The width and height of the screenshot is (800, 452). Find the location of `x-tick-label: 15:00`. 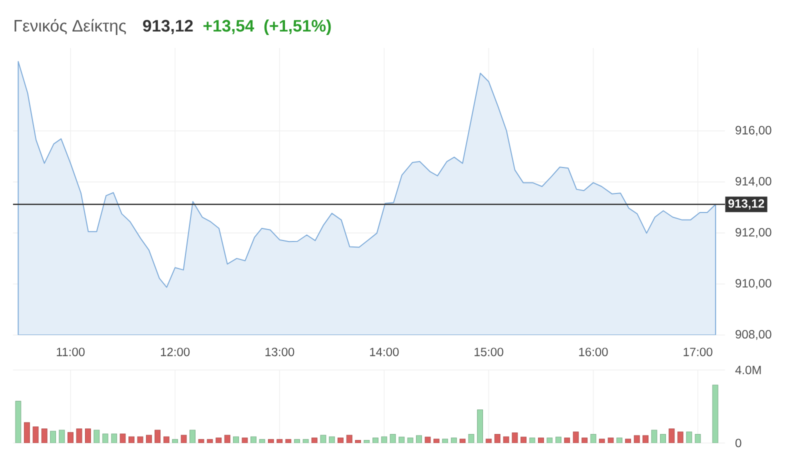

x-tick-label: 15:00 is located at coordinates (489, 352).